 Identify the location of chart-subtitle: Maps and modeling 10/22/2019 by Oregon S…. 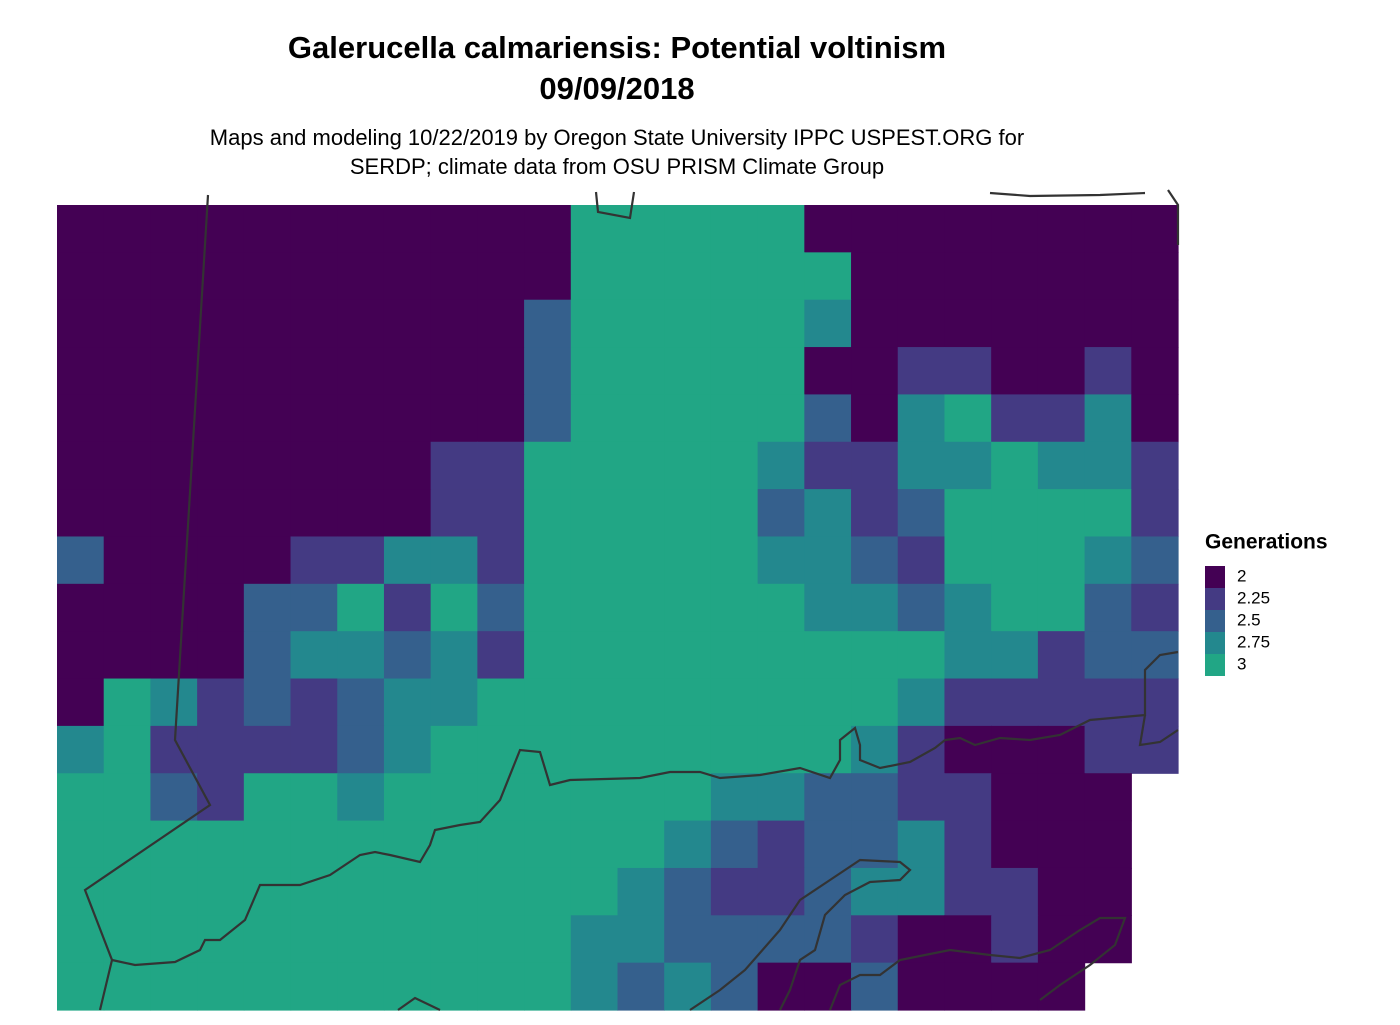
(617, 137).